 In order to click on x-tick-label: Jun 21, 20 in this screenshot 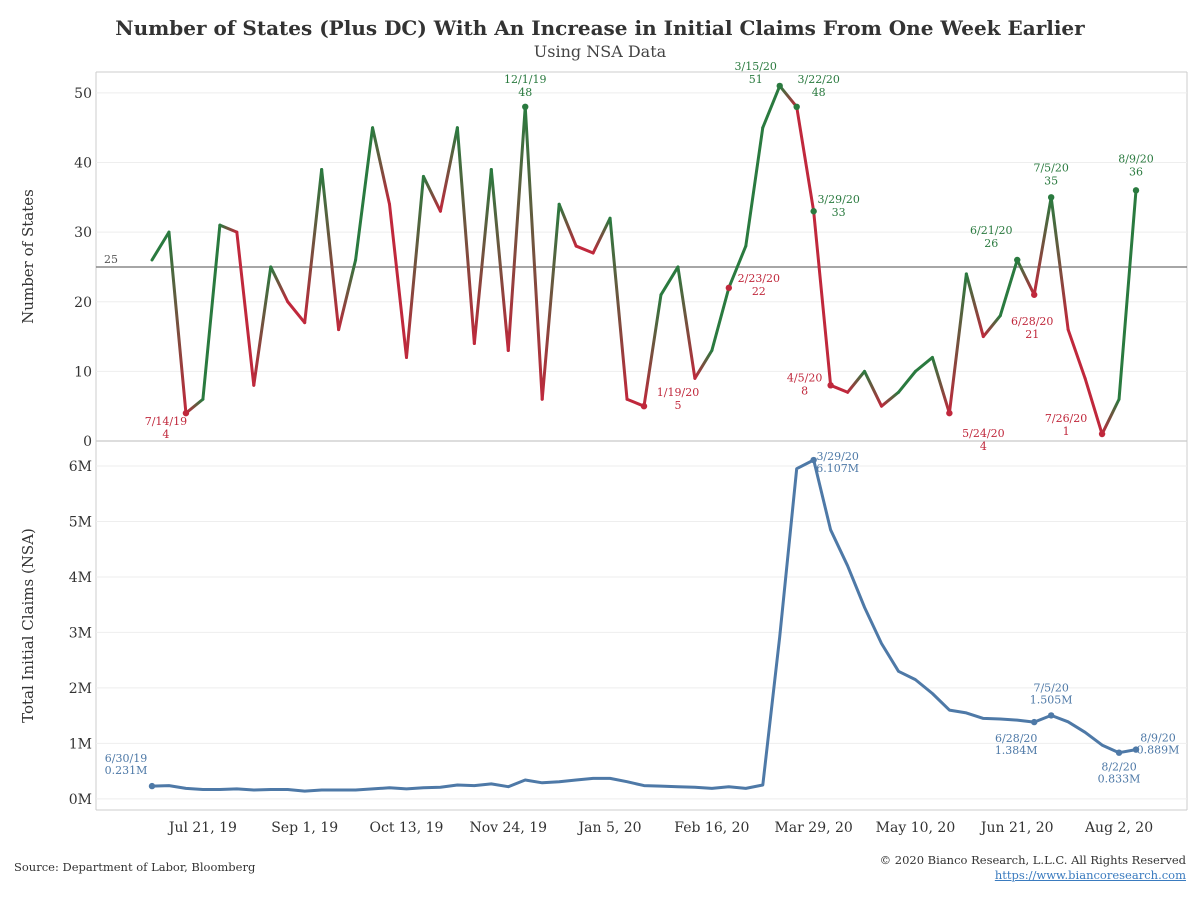, I will do `click(1016, 828)`.